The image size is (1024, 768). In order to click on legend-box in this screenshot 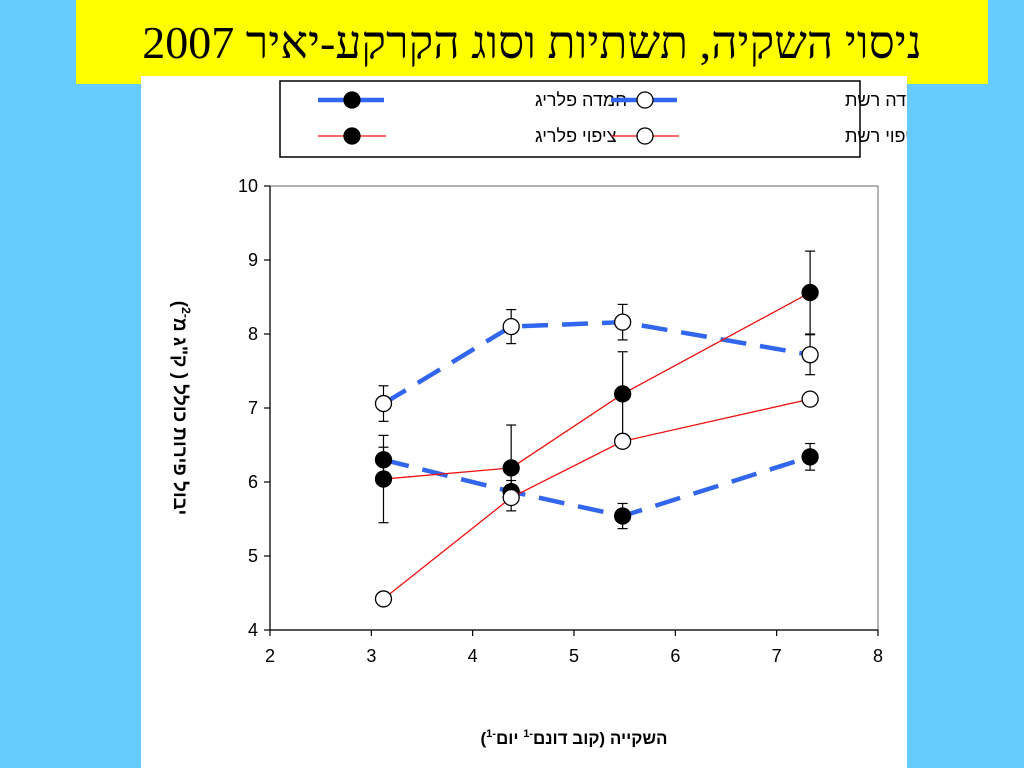, I will do `click(570, 119)`.